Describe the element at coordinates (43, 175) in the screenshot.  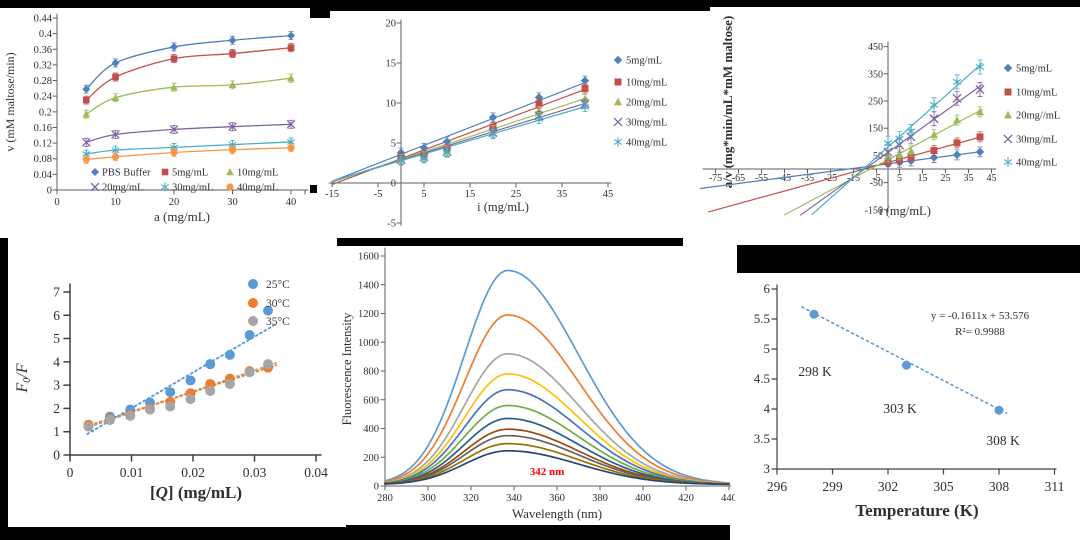
I see `svg-text: 0.04` at that location.